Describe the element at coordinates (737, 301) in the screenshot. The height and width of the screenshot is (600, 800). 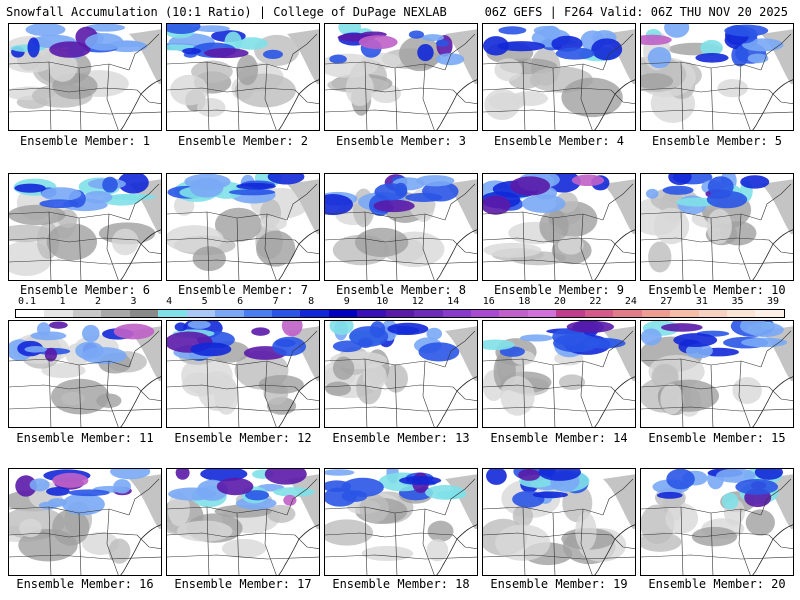
I see `colorbar-tick-label: 35` at that location.